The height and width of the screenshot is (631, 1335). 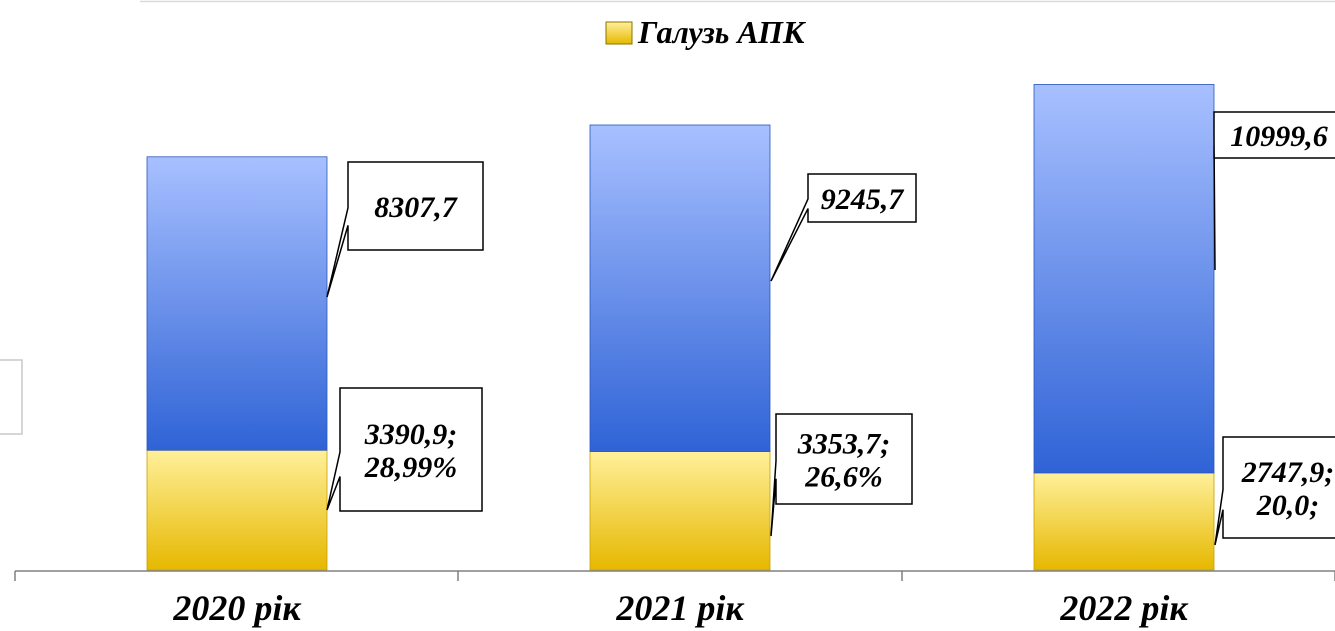 What do you see at coordinates (843, 477) in the screenshot?
I see `data-label-apk: 26,6%` at bounding box center [843, 477].